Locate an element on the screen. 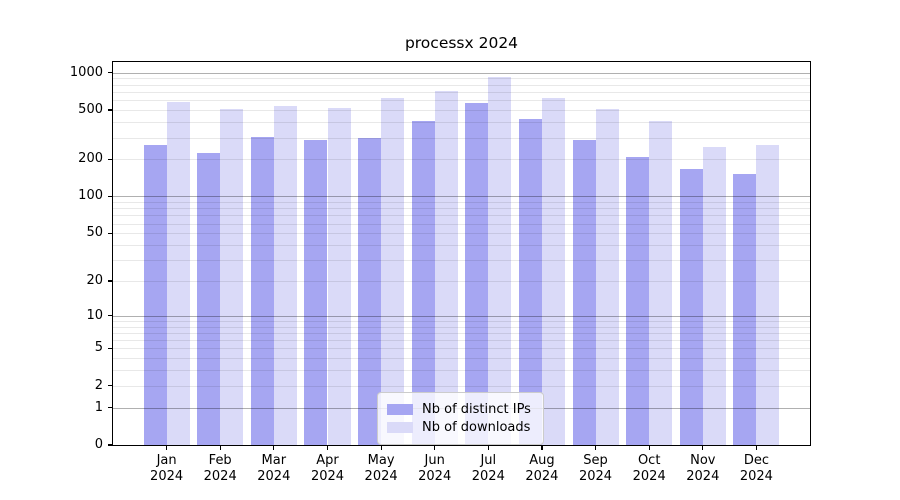  x-tick-label: Sep 2024 is located at coordinates (596, 469).